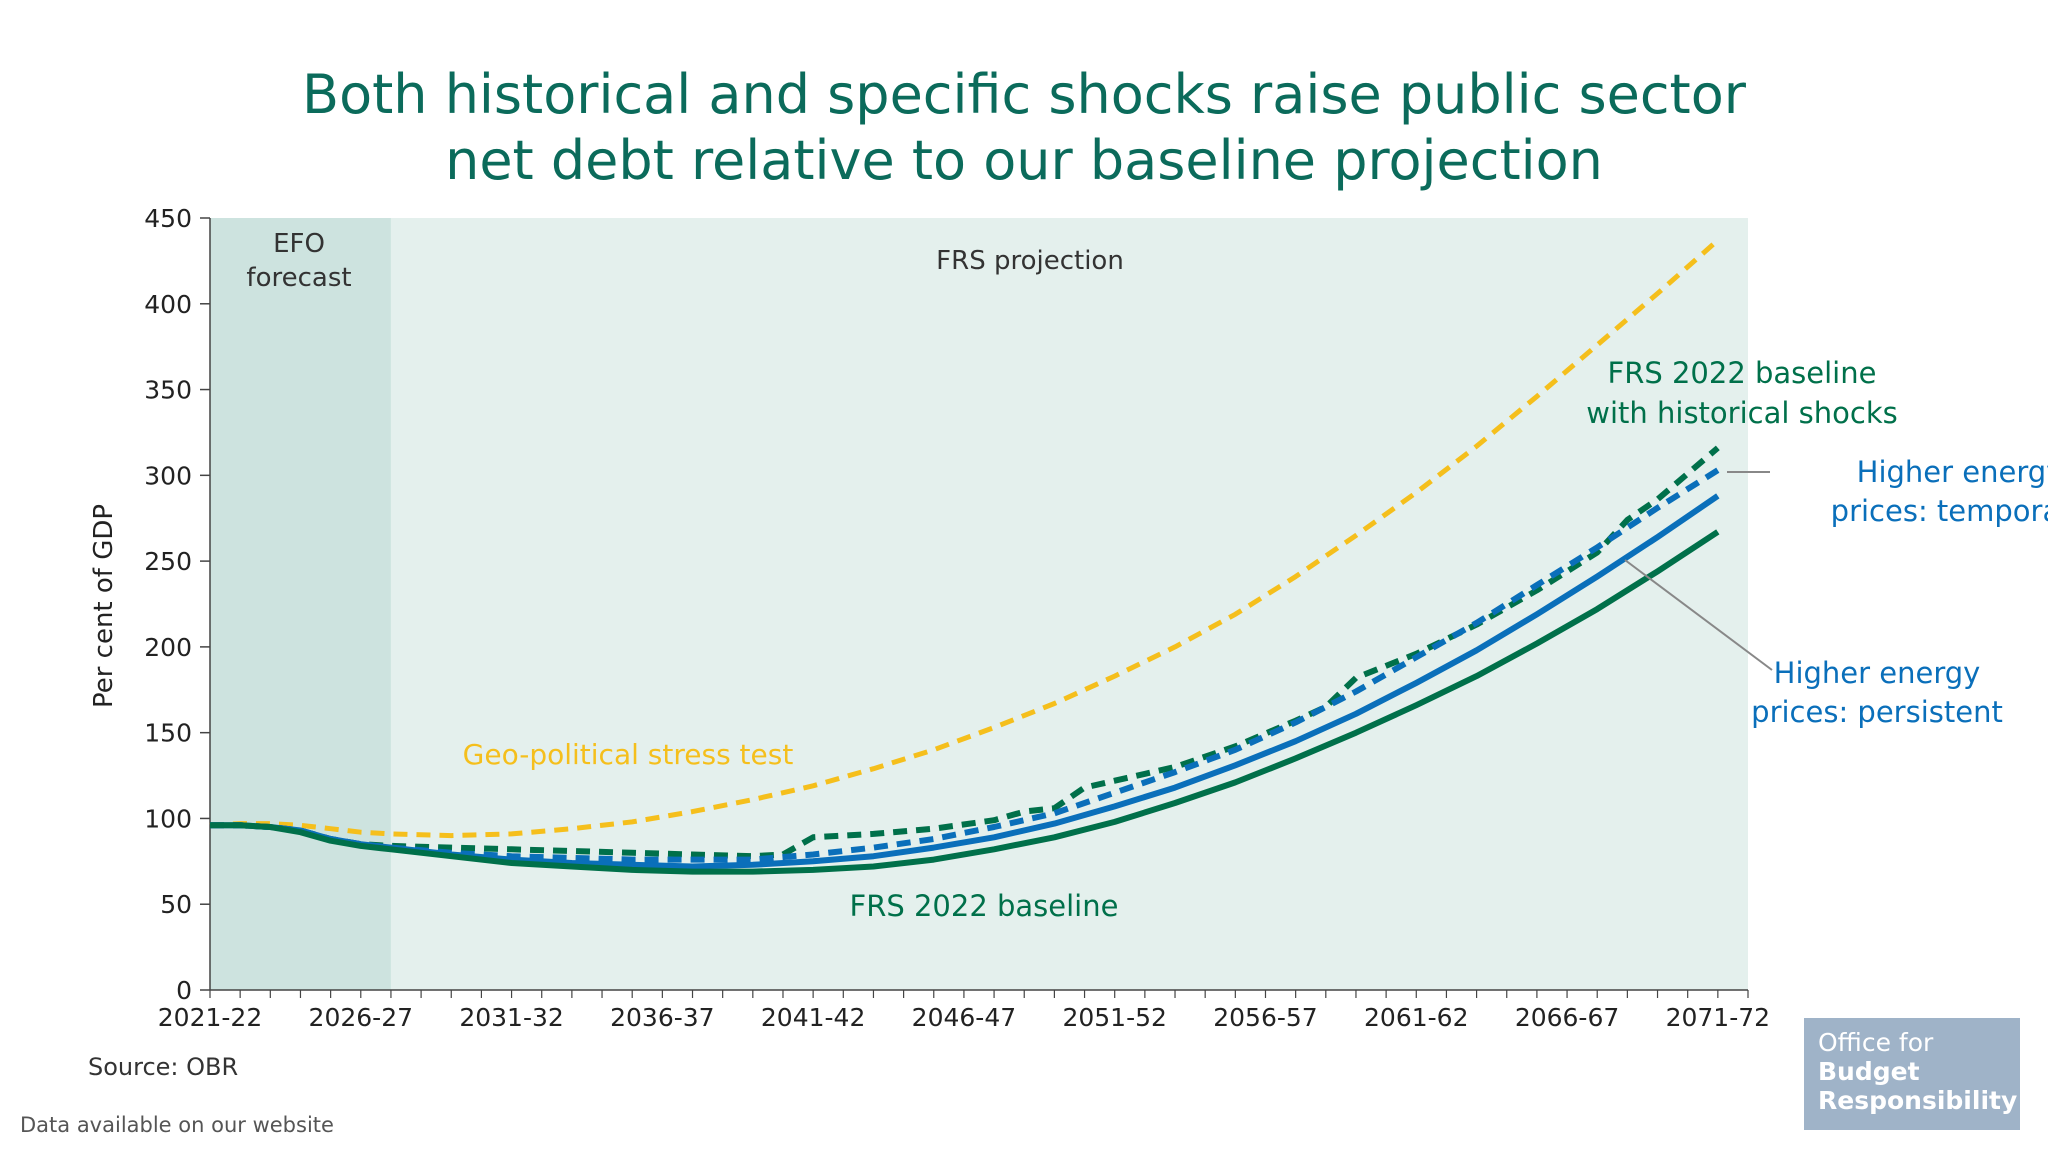 The height and width of the screenshot is (1149, 2048). I want to click on y-tick-label: 300, so click(168, 475).